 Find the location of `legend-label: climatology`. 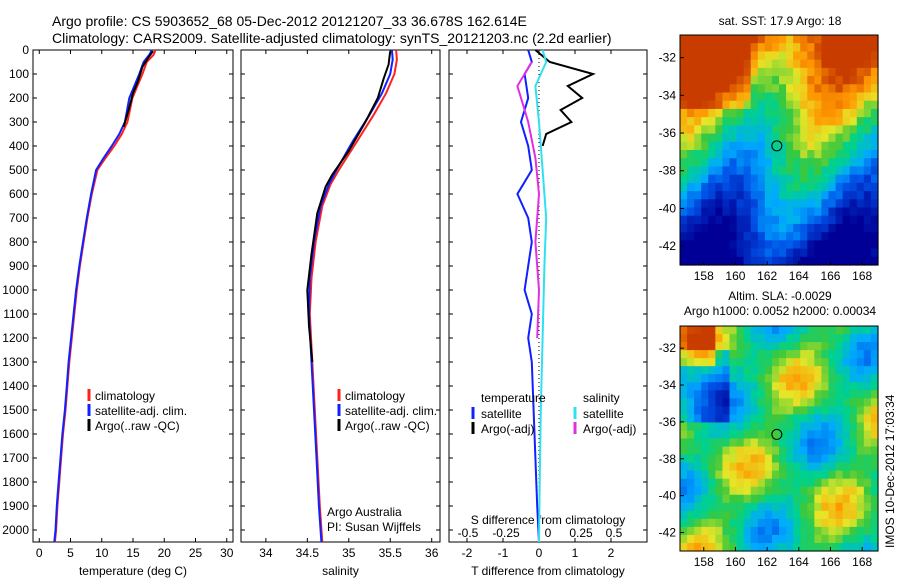

legend-label: climatology is located at coordinates (375, 396).